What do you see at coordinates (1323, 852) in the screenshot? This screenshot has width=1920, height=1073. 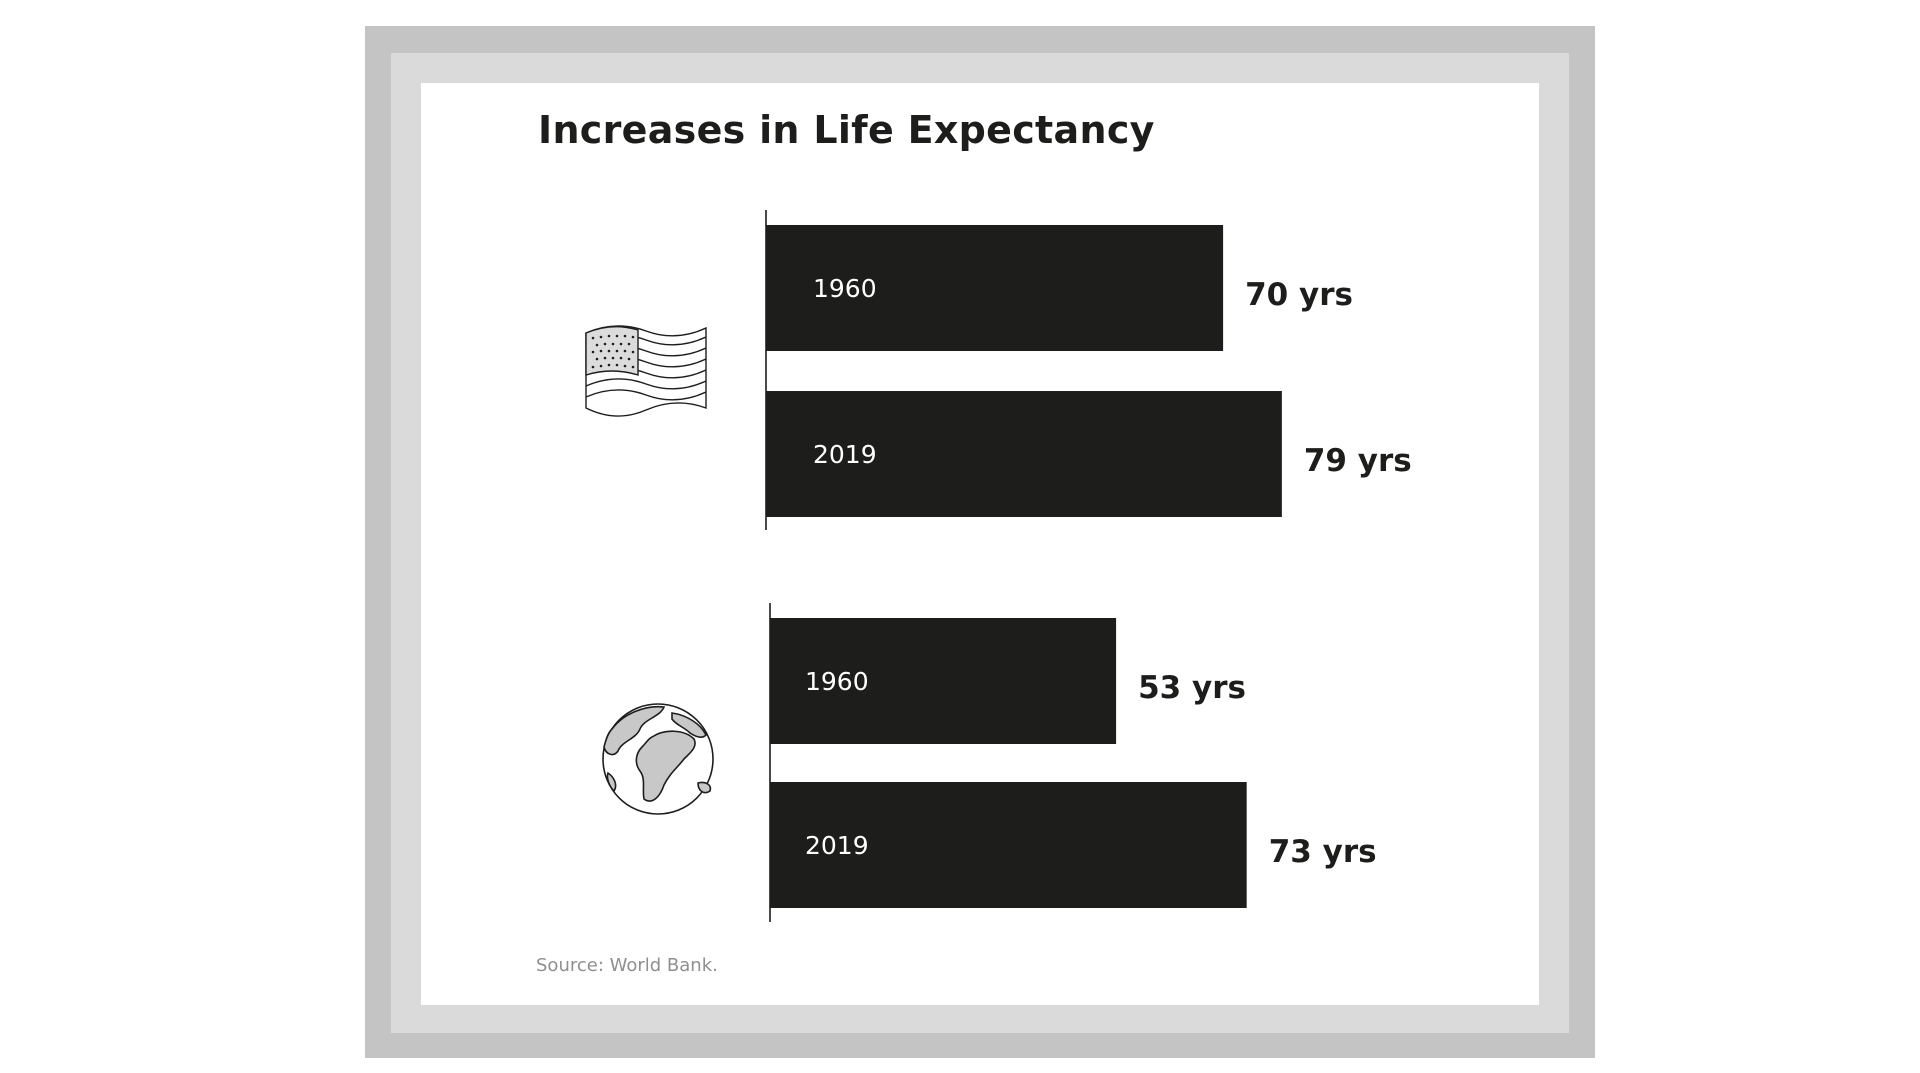 I see `bar-value-label: 73 yrs` at bounding box center [1323, 852].